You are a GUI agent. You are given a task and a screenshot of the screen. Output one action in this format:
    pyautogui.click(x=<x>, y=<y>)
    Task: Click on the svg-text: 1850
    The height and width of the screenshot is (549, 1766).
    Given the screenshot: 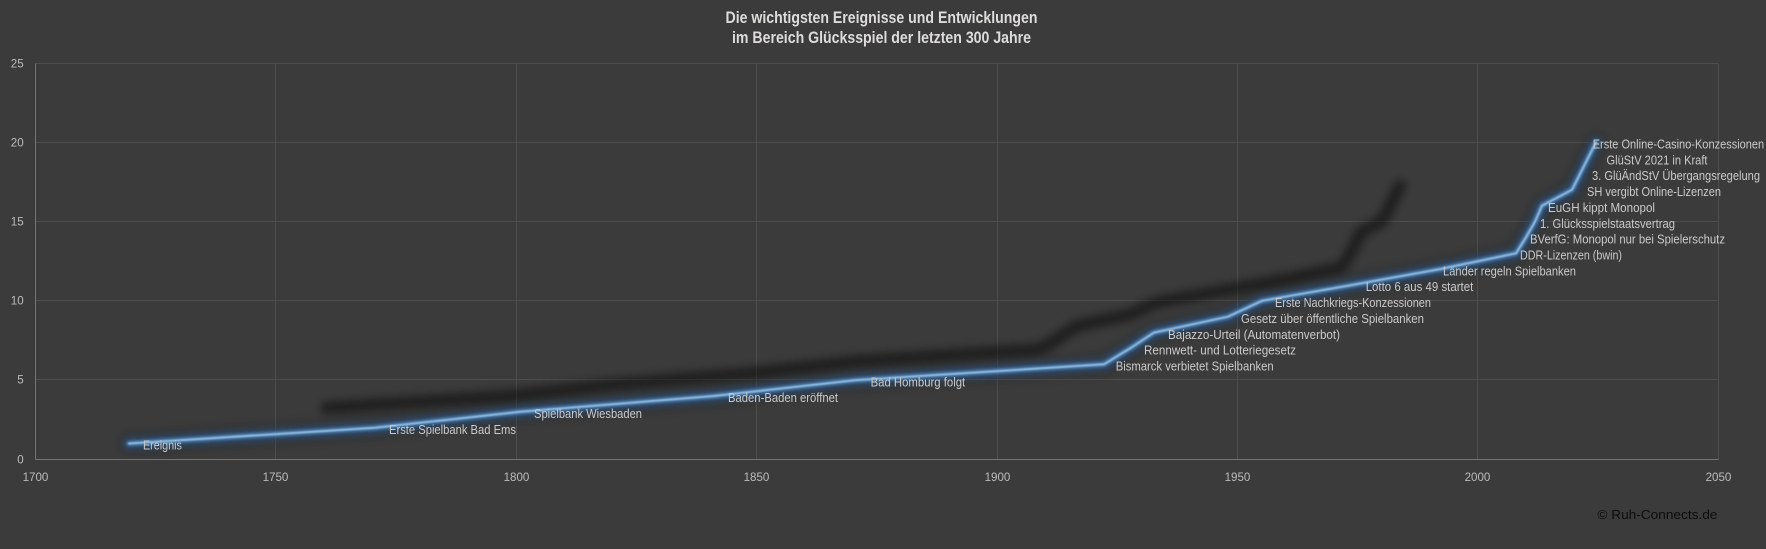 What is the action you would take?
    pyautogui.click(x=757, y=477)
    